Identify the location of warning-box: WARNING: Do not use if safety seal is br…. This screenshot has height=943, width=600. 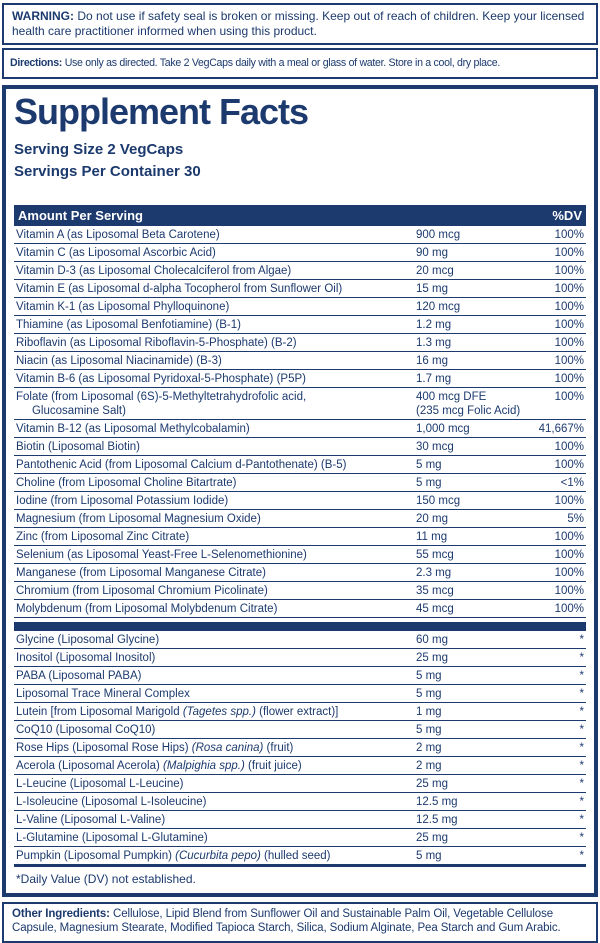
(300, 24).